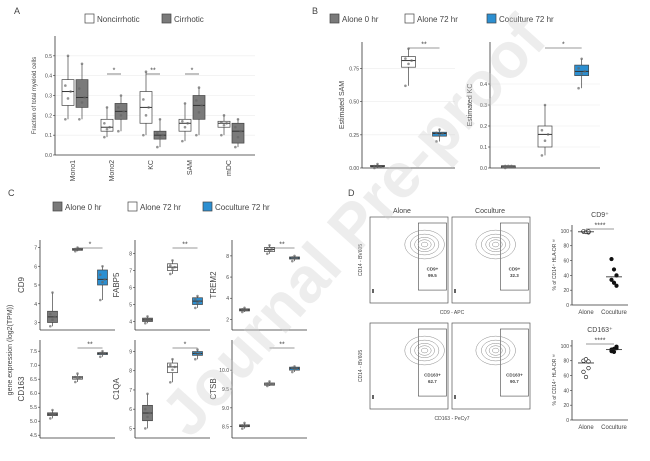  What do you see at coordinates (242, 207) in the screenshot?
I see `legend-c-coculture-72hr-label: Coculture 72 hr` at bounding box center [242, 207].